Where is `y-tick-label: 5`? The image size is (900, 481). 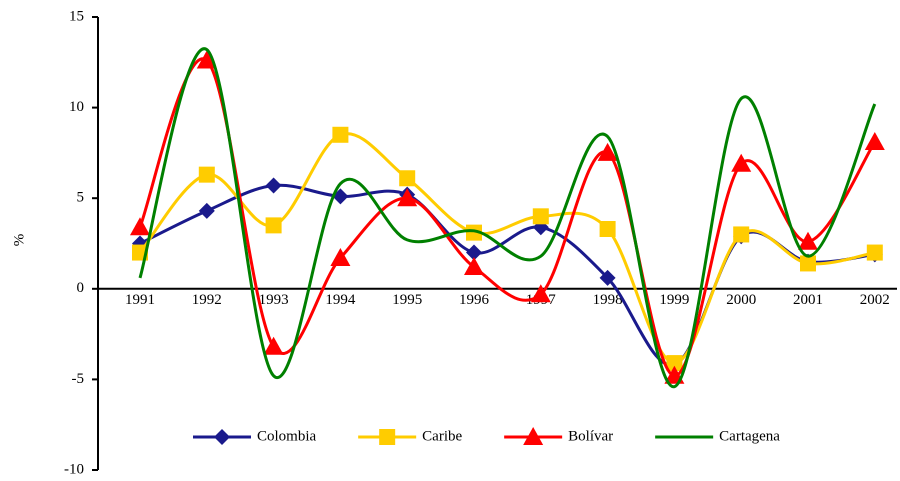 y-tick-label: 5 is located at coordinates (81, 198).